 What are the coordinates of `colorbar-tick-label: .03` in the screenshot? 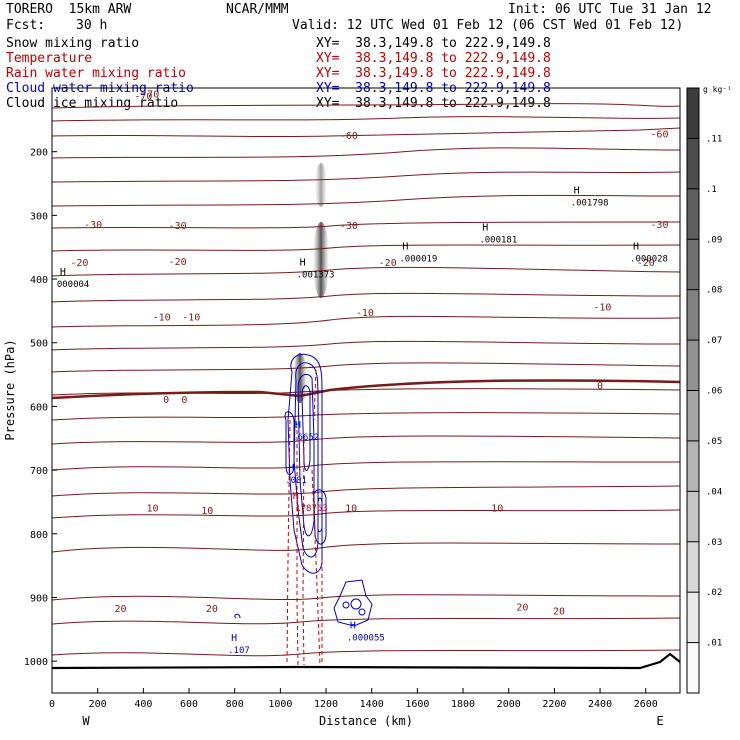 It's located at (714, 543).